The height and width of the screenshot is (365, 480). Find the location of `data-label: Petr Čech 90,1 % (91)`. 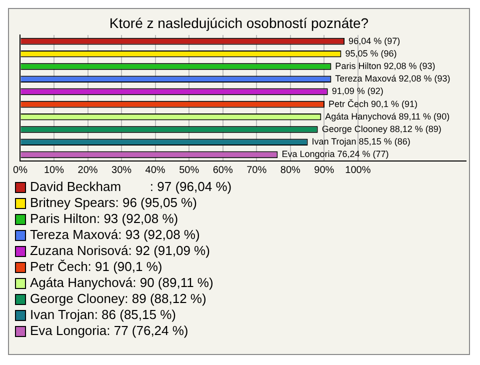

data-label: Petr Čech 90,1 % (91) is located at coordinates (373, 103).